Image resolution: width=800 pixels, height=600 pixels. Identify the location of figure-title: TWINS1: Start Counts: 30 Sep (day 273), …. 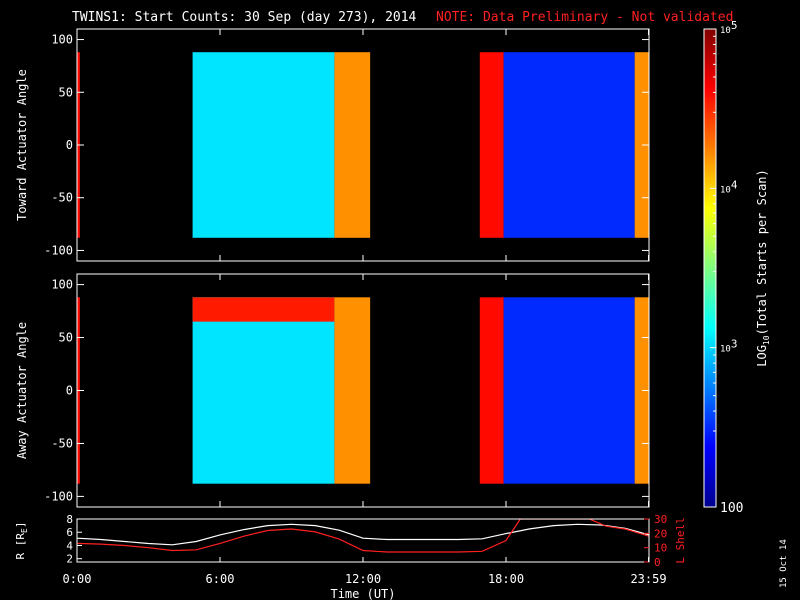
(244, 17).